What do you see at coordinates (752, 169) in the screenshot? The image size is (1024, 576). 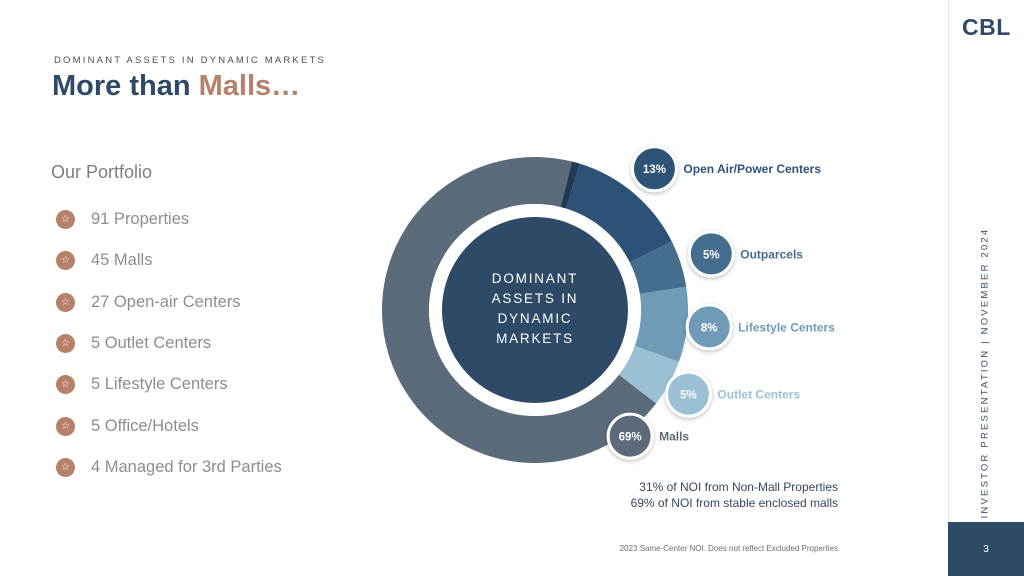 I see `slice-name-label: Open Air/Power Centers` at bounding box center [752, 169].